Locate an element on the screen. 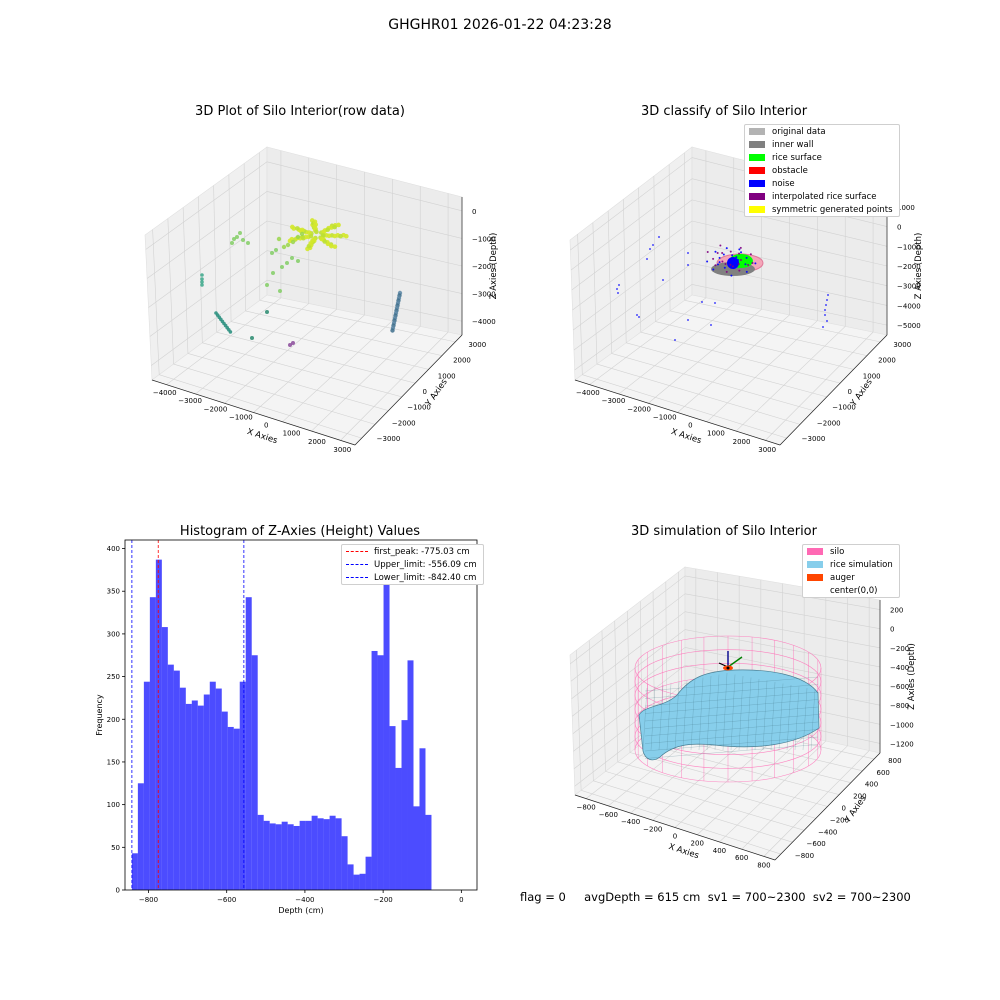  y-tick-label: −1000 is located at coordinates (844, 408).